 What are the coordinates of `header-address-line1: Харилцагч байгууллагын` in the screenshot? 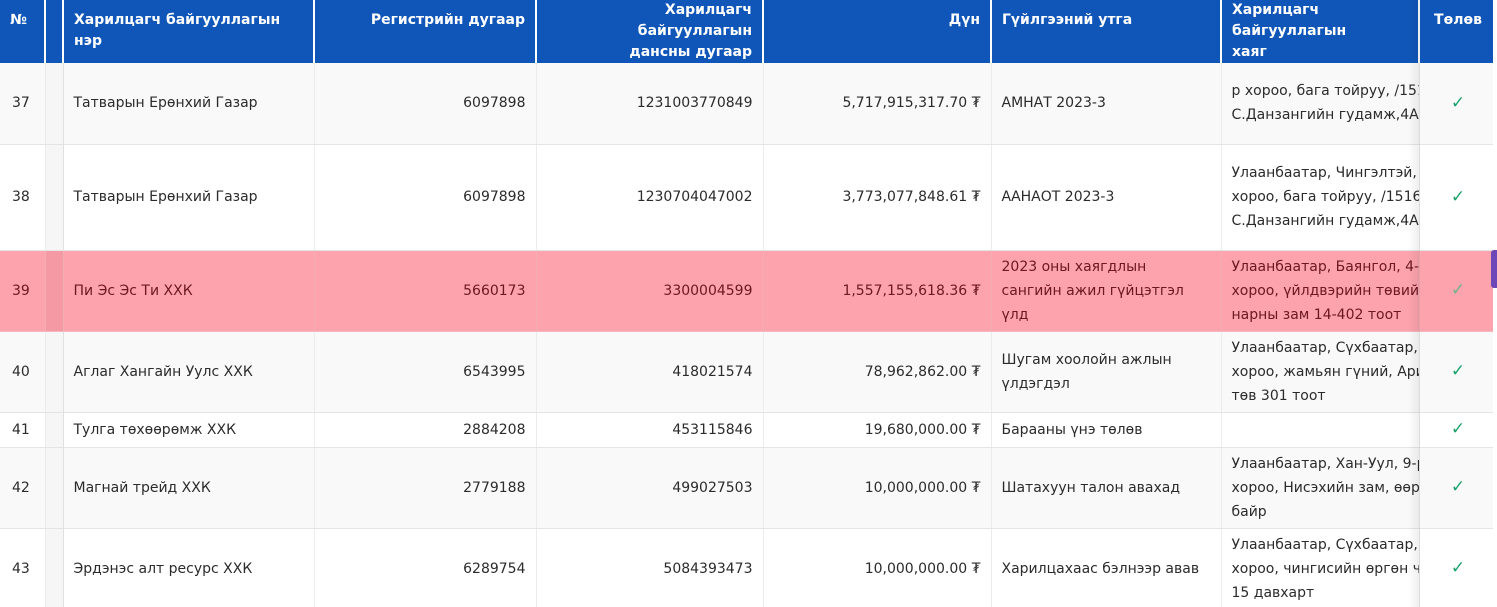 It's located at (1289, 20).